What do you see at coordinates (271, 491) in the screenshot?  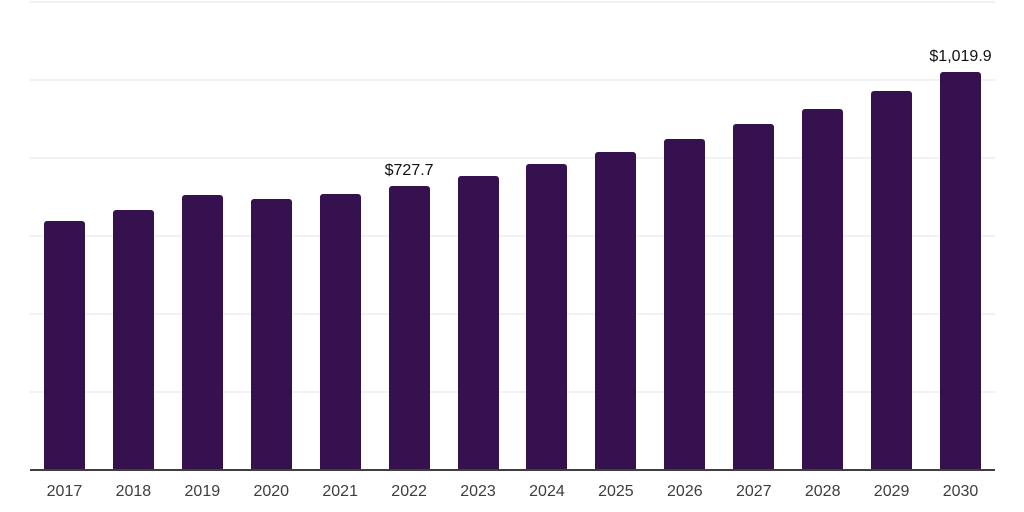 I see `x-axis-label-2020: 2020` at bounding box center [271, 491].